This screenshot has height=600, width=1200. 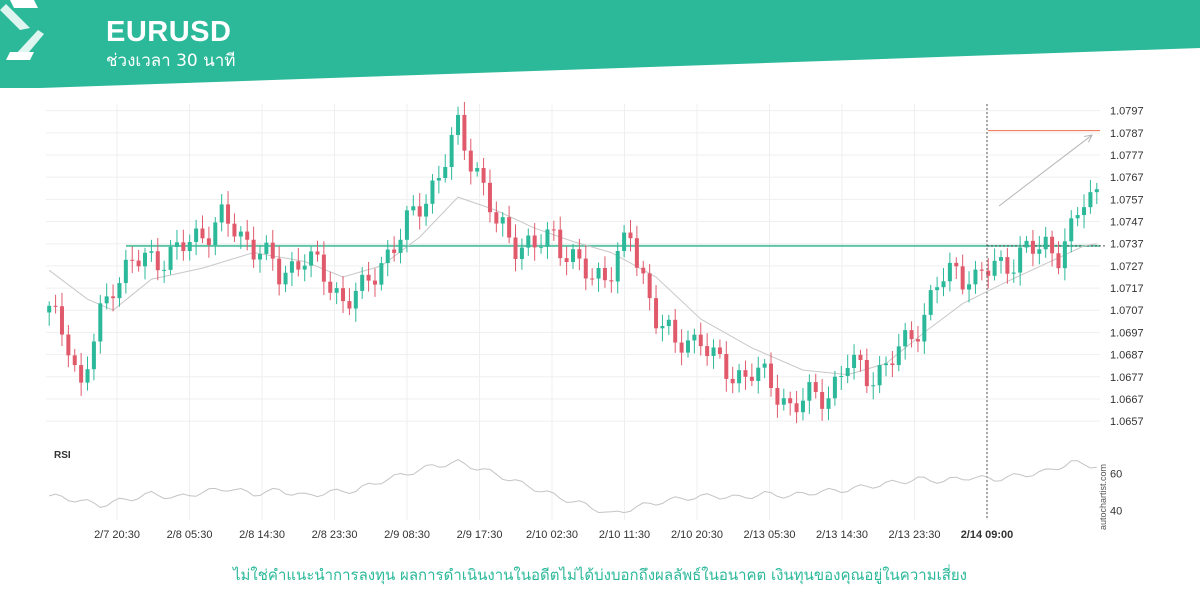 I want to click on header-banner: EURUSD ช่วงเวลา 30 นาที, so click(x=600, y=44).